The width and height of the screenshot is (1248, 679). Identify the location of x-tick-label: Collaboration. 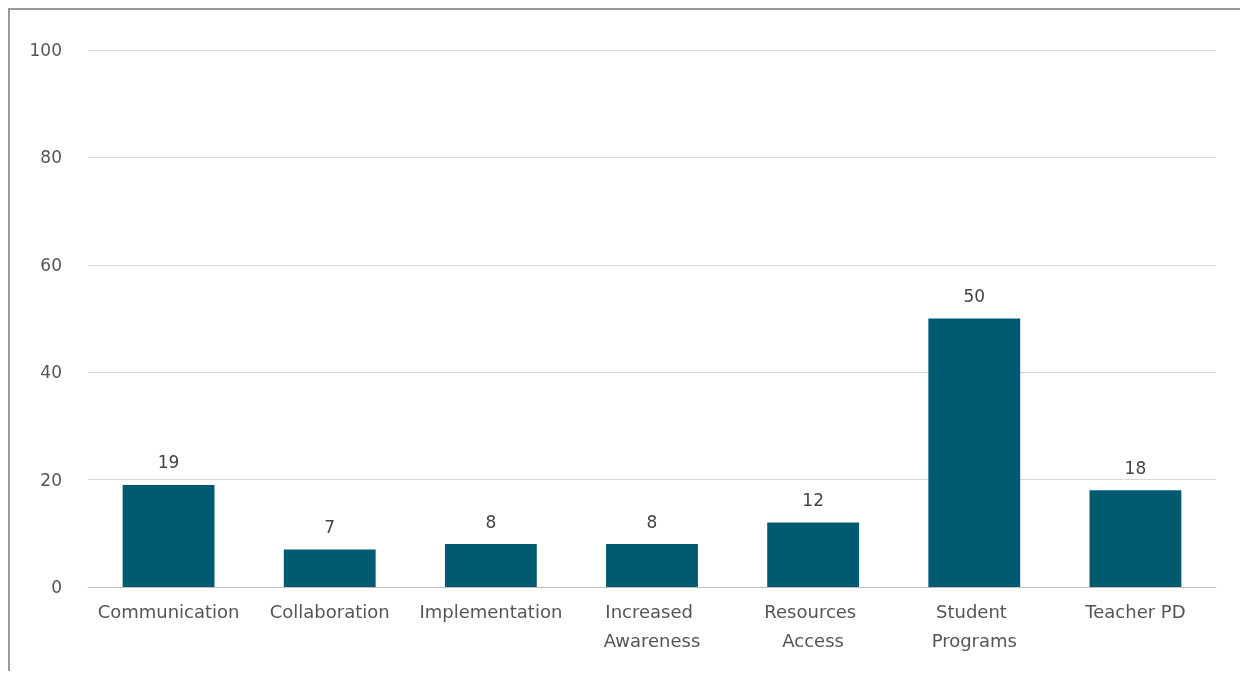
(329, 611).